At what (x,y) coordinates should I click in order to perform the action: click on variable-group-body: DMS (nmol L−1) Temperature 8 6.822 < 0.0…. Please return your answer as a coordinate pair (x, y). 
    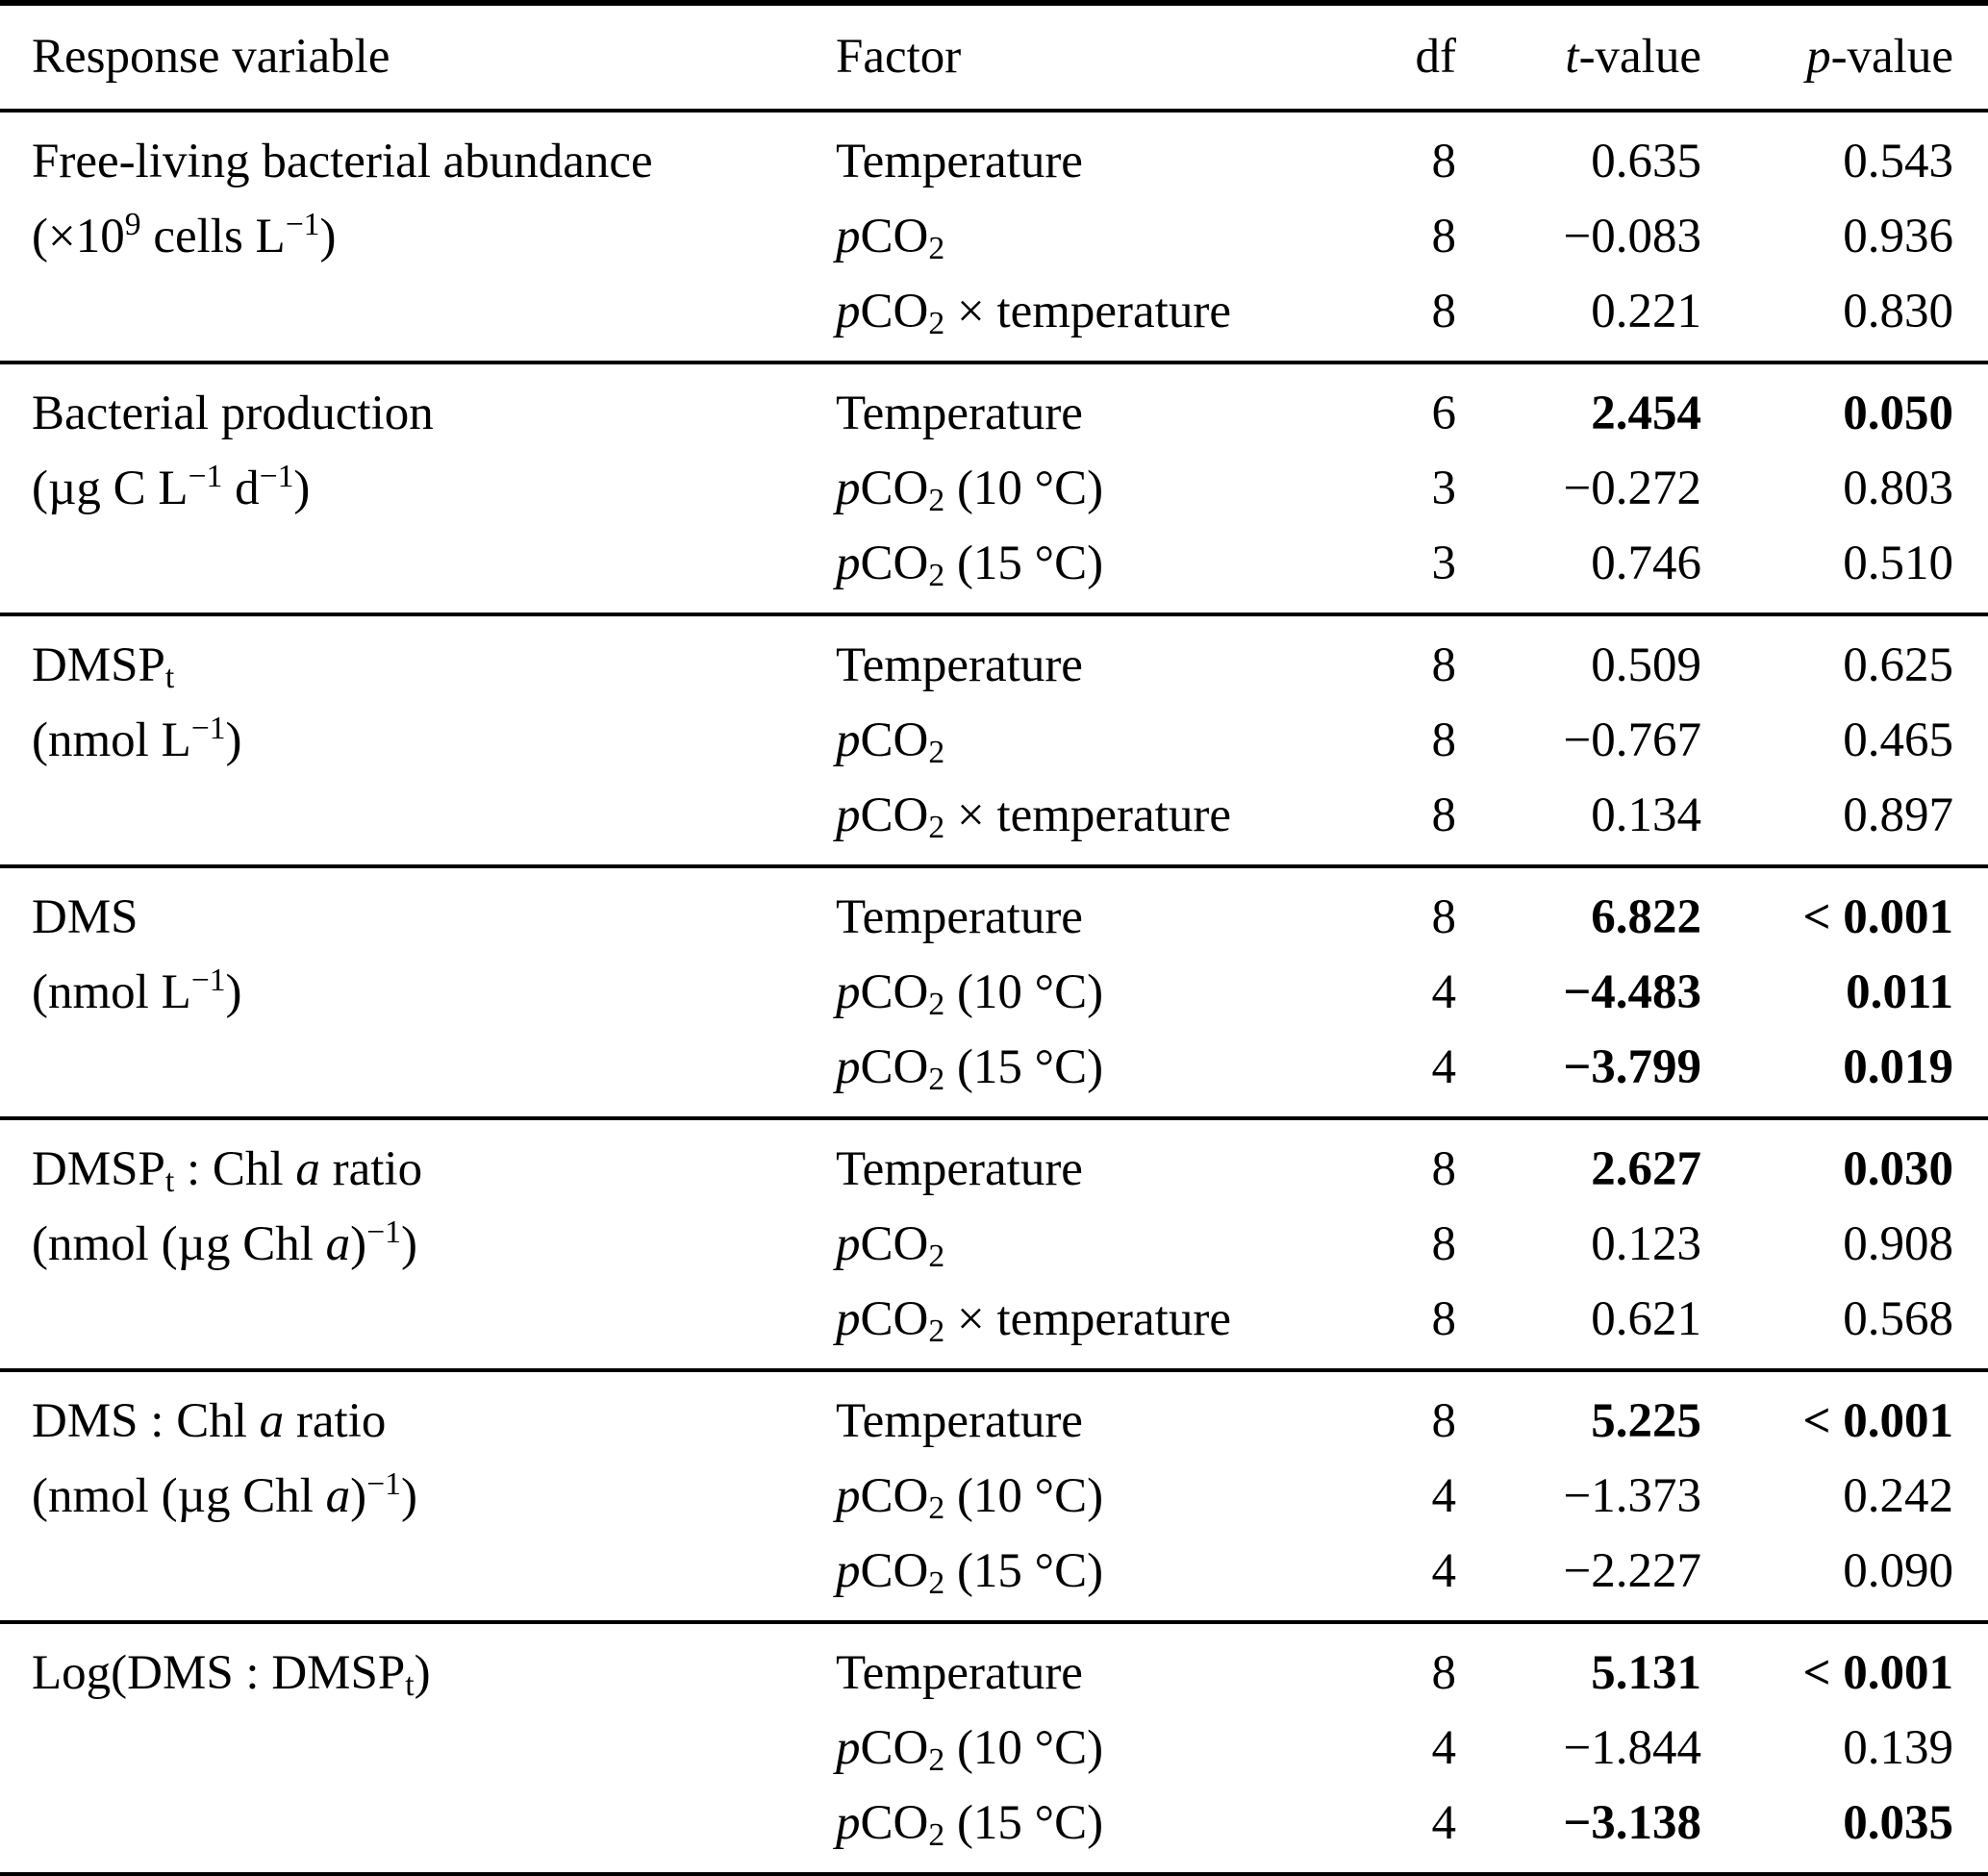
    Looking at the image, I should click on (994, 992).